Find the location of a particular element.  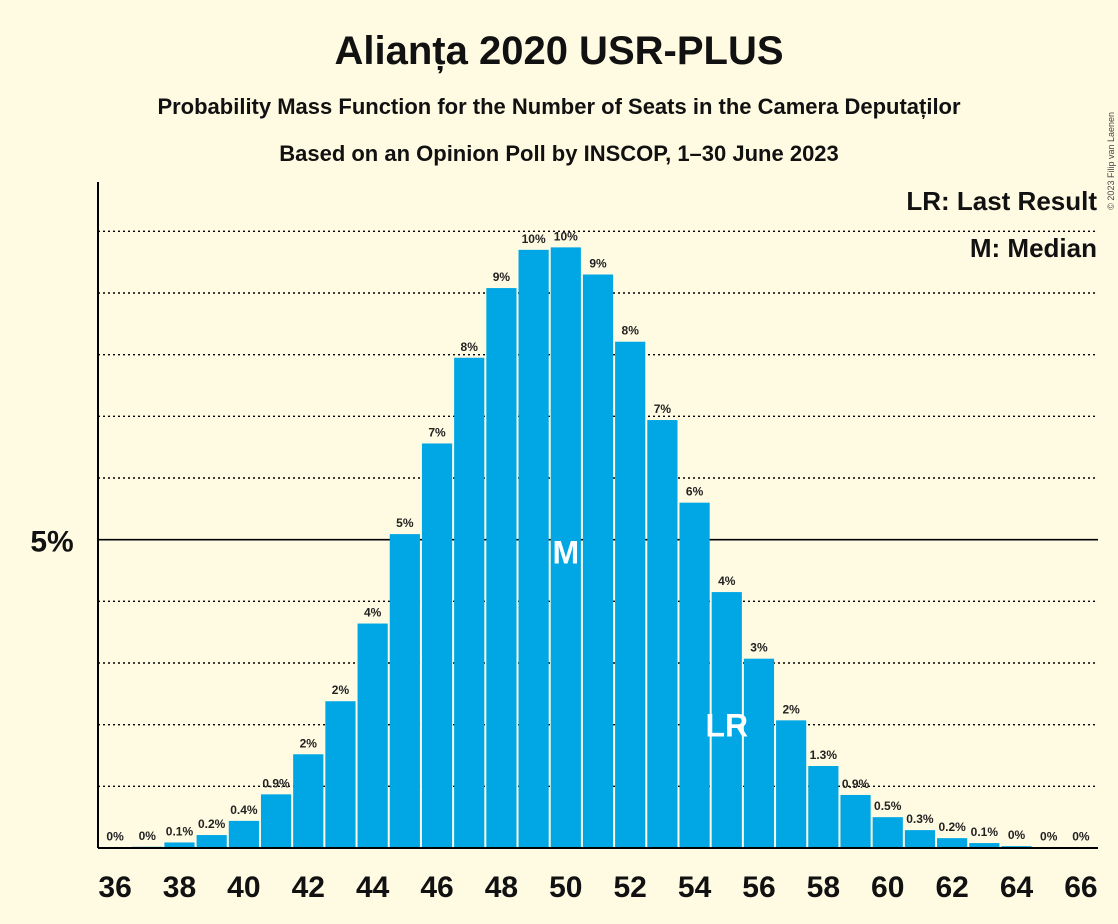

x-tick-label: 36 is located at coordinates (114, 887).